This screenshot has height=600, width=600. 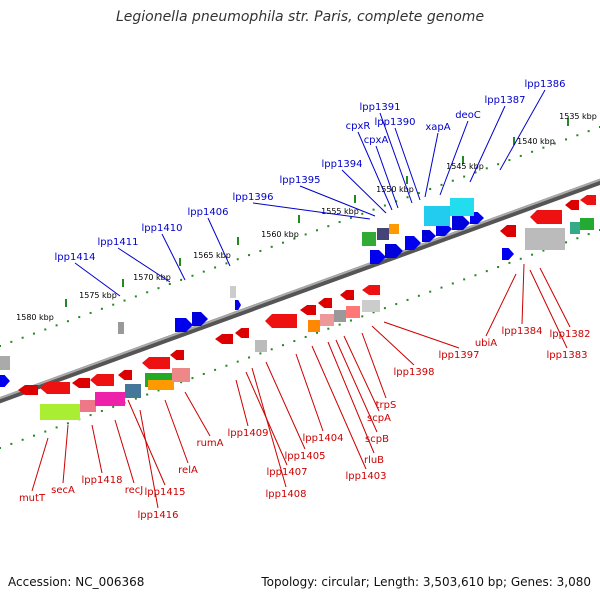 What do you see at coordinates (374, 460) in the screenshot?
I see `reverse-gene-label: rluB` at bounding box center [374, 460].